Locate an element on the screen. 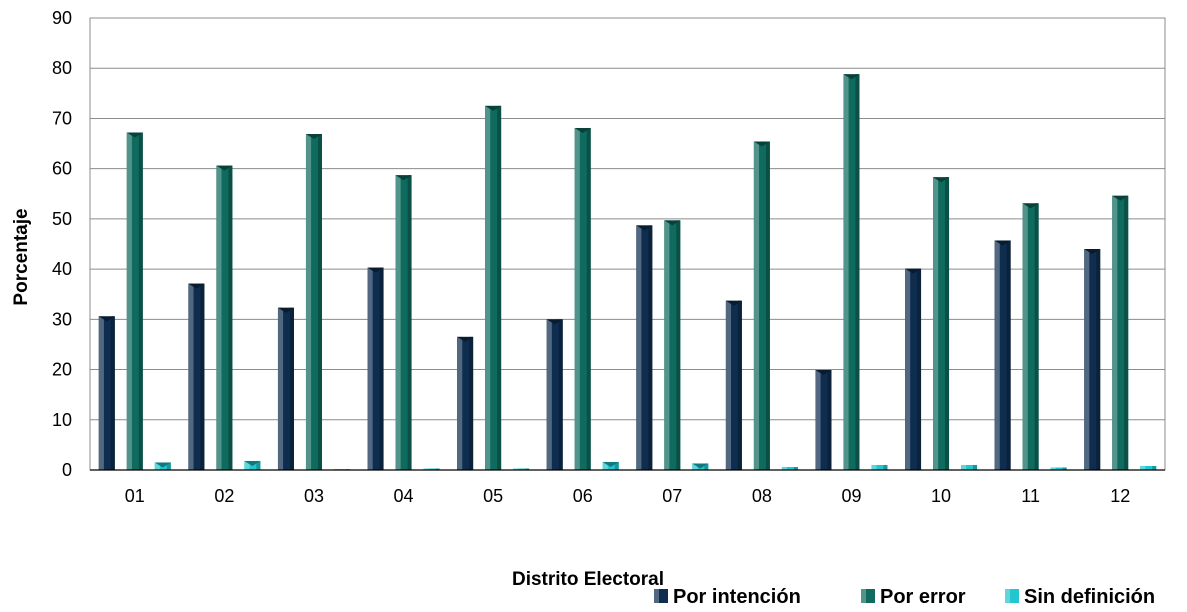  x-tick-label: 11 is located at coordinates (1030, 496).